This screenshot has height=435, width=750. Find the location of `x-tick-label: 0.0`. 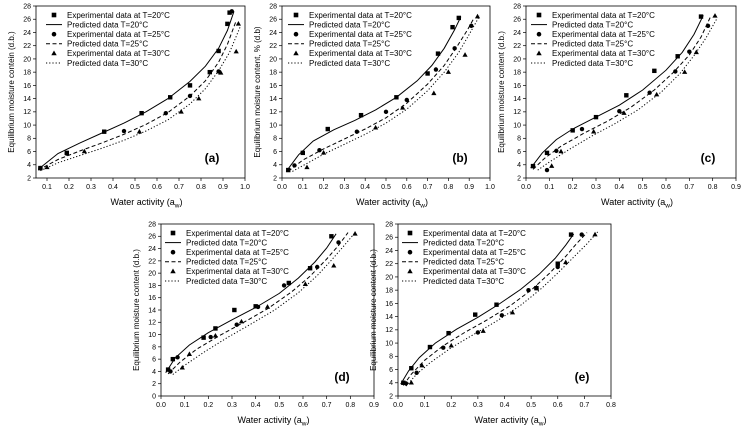

x-tick-label: 0.0 is located at coordinates (526, 187).